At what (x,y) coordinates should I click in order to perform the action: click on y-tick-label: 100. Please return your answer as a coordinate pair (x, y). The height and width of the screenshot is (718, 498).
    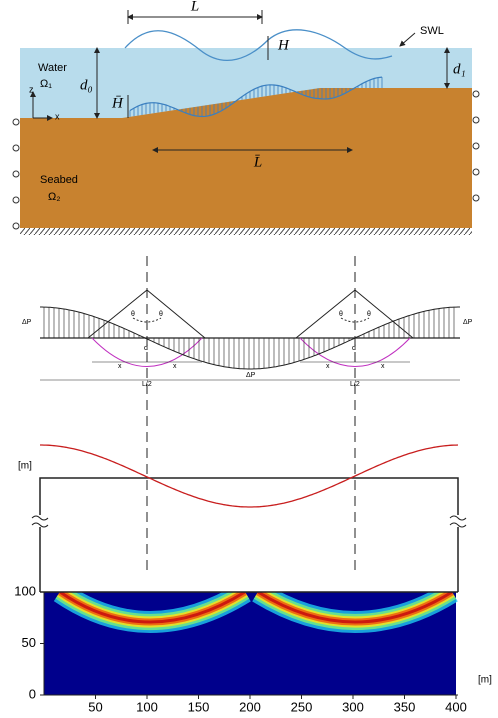
    Looking at the image, I should click on (25, 590).